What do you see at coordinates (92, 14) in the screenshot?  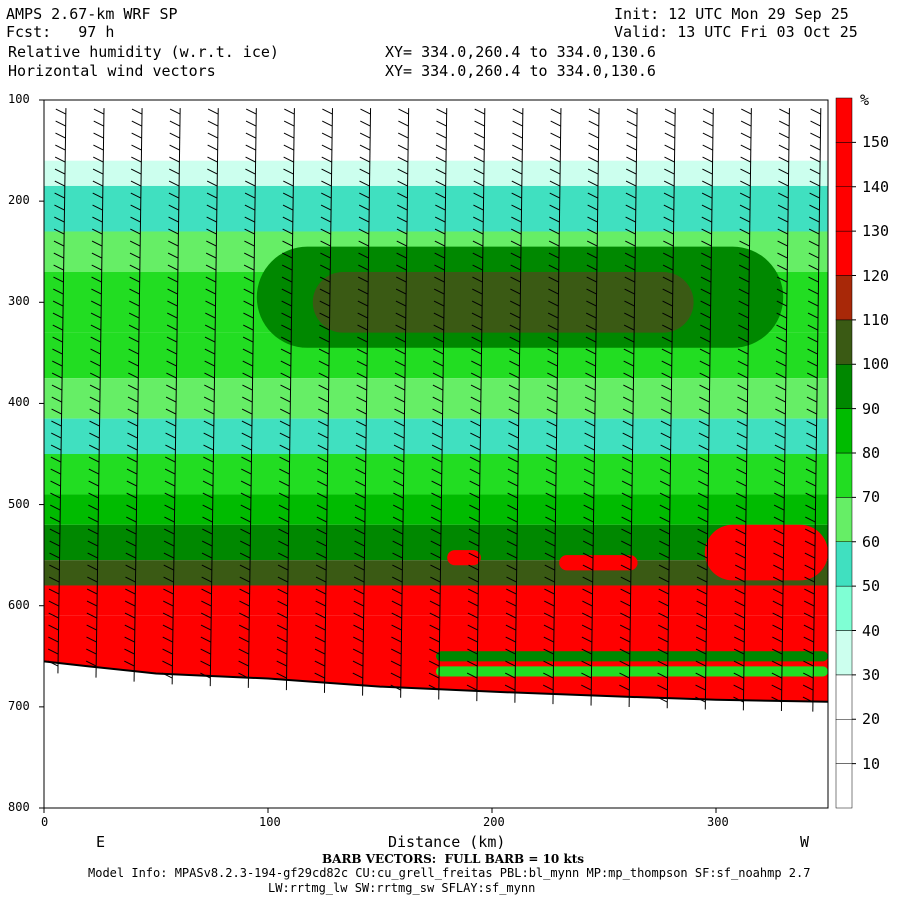 I see `model-title: AMPS 2.67-km WRF SP` at bounding box center [92, 14].